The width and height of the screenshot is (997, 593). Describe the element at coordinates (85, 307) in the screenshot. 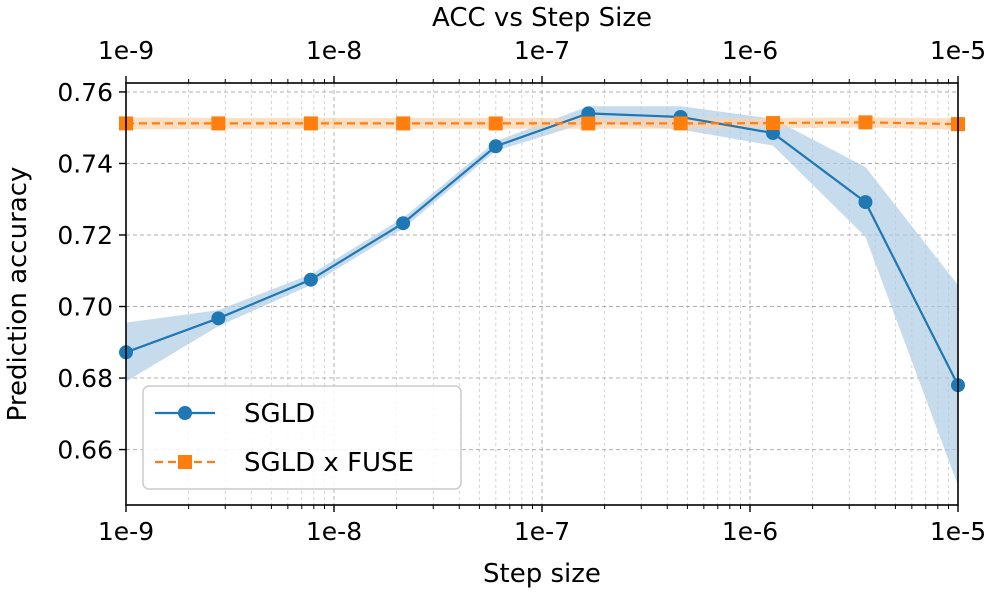

I see `y-tick-label: 0.70` at that location.